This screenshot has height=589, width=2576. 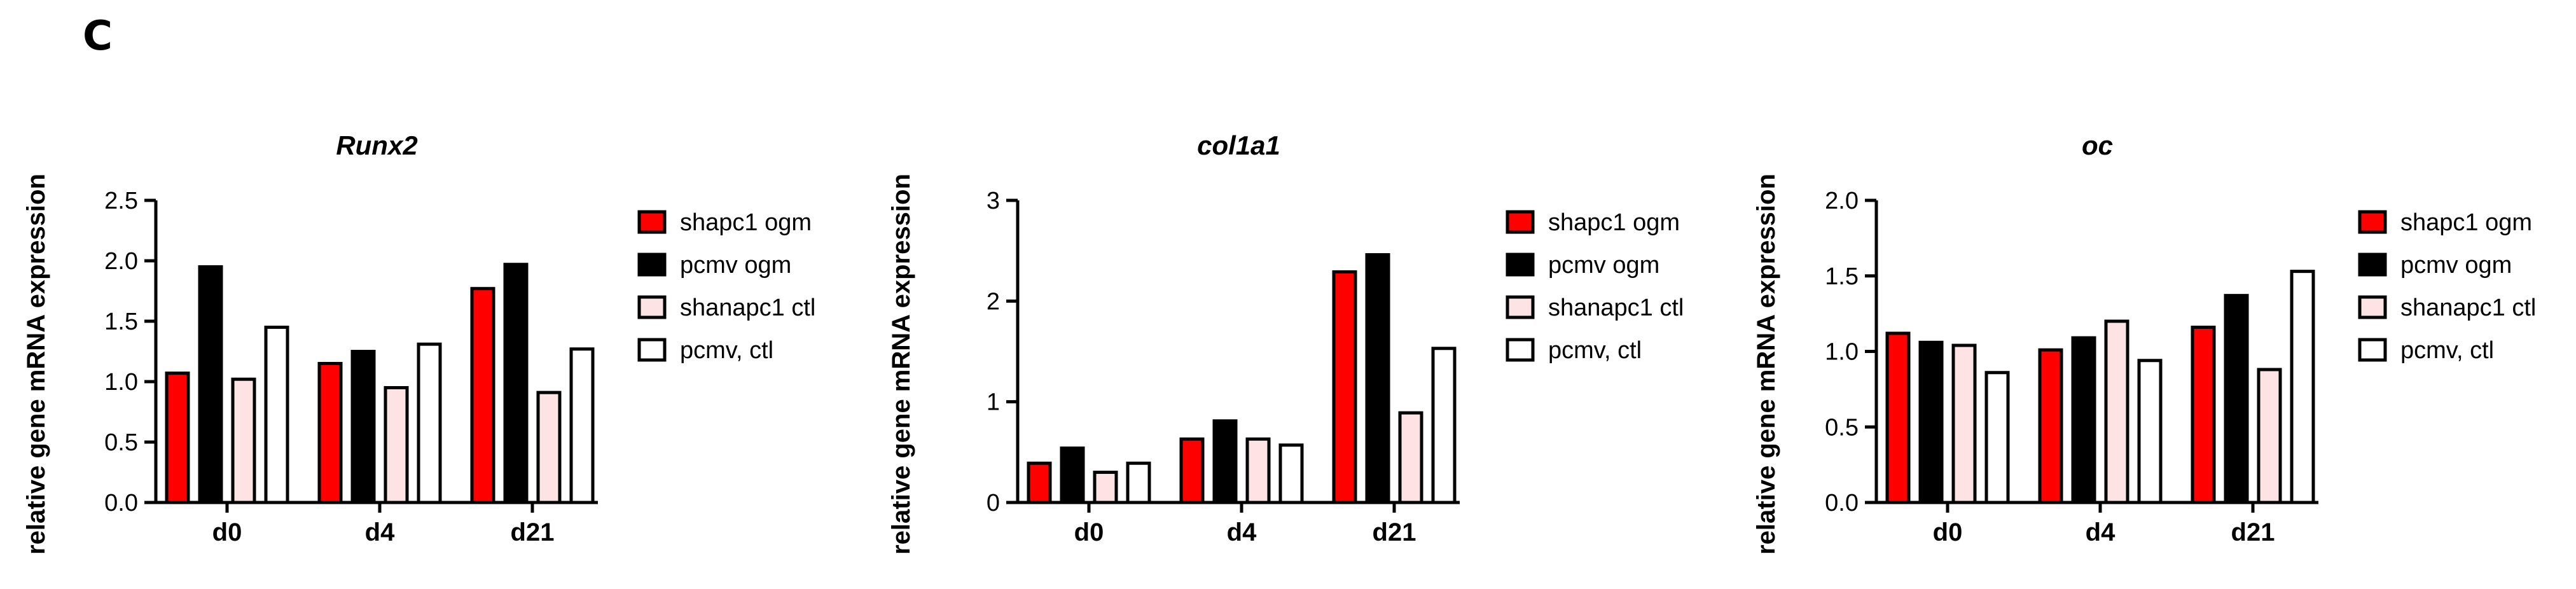 What do you see at coordinates (993, 402) in the screenshot?
I see `y-tick-label: 1` at bounding box center [993, 402].